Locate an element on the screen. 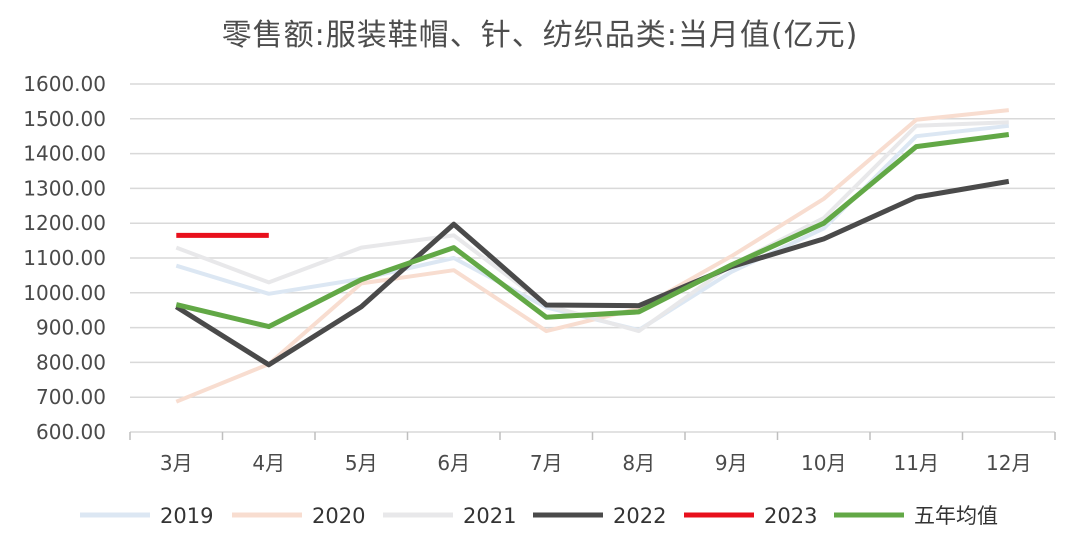 This screenshot has width=1080, height=549. y-tick-label: 1100.00 is located at coordinates (64, 258).